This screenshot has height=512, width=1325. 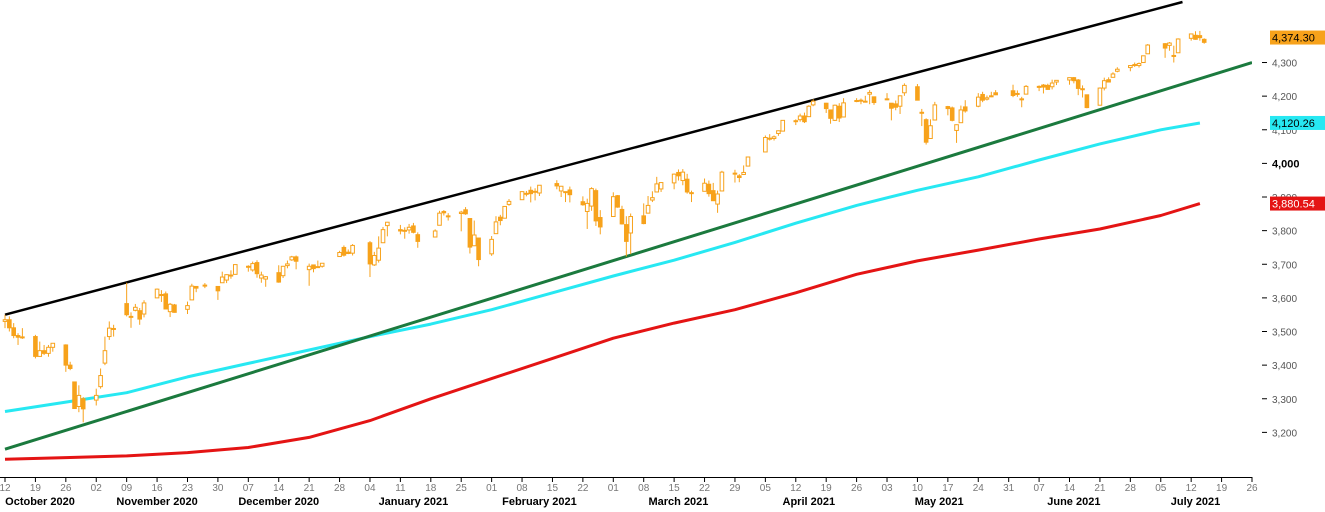 I want to click on y-tick-label: 3,600, so click(x=1284, y=299).